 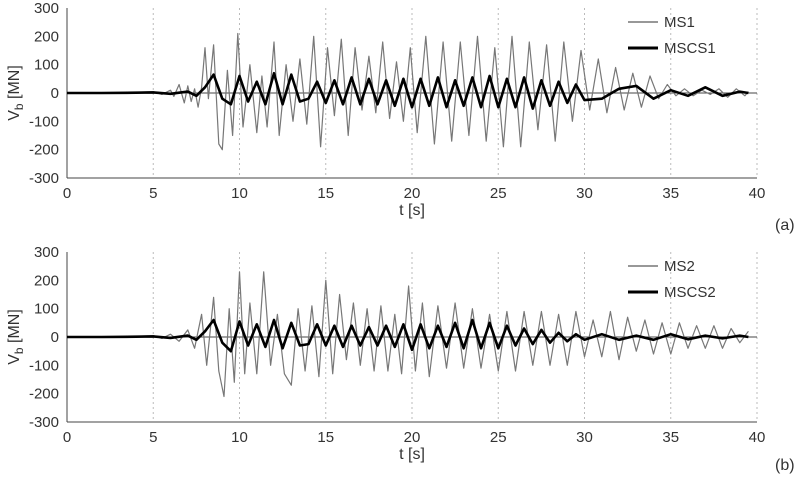 What do you see at coordinates (408, 90) in the screenshot?
I see `series-line-mscs1` at bounding box center [408, 90].